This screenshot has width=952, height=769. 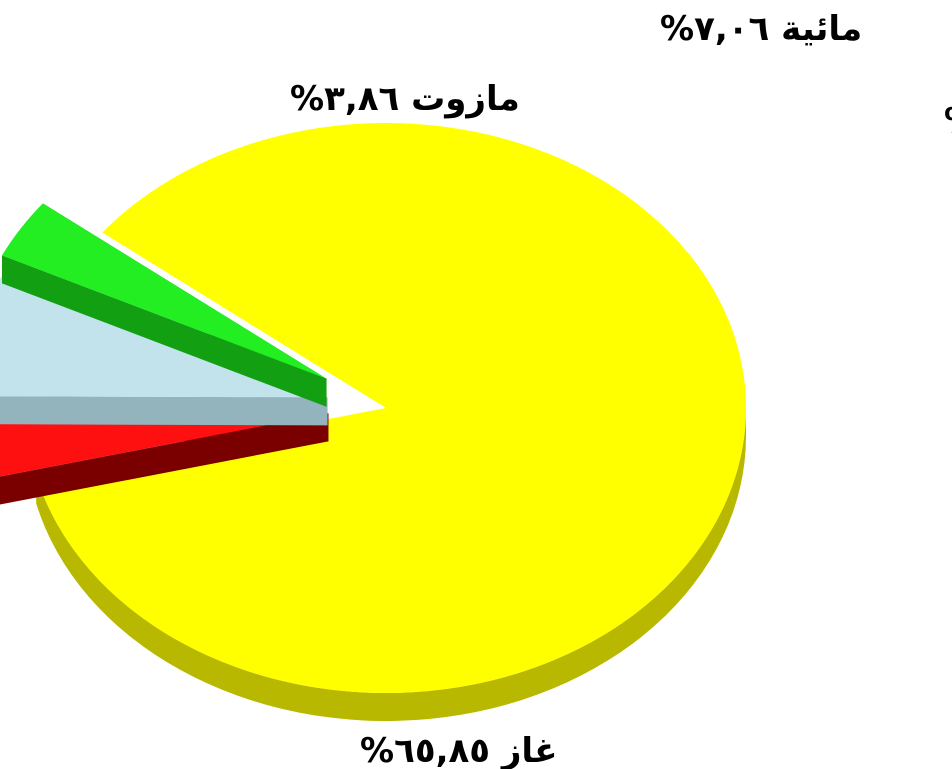 What do you see at coordinates (458, 750) in the screenshot?
I see `slice-label: غاز ٦٥,٨٥%` at bounding box center [458, 750].